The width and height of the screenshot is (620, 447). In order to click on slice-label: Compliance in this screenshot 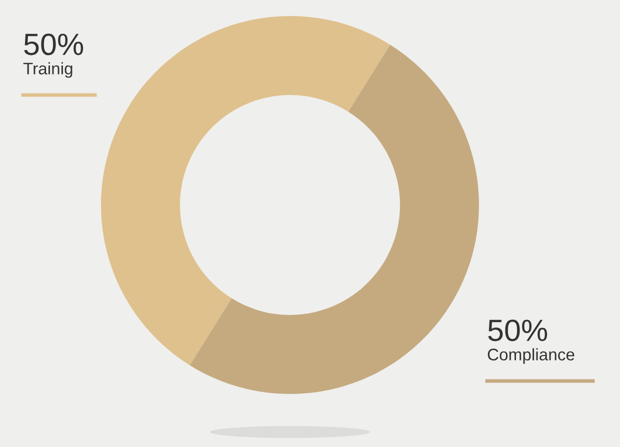, I will do `click(531, 356)`.